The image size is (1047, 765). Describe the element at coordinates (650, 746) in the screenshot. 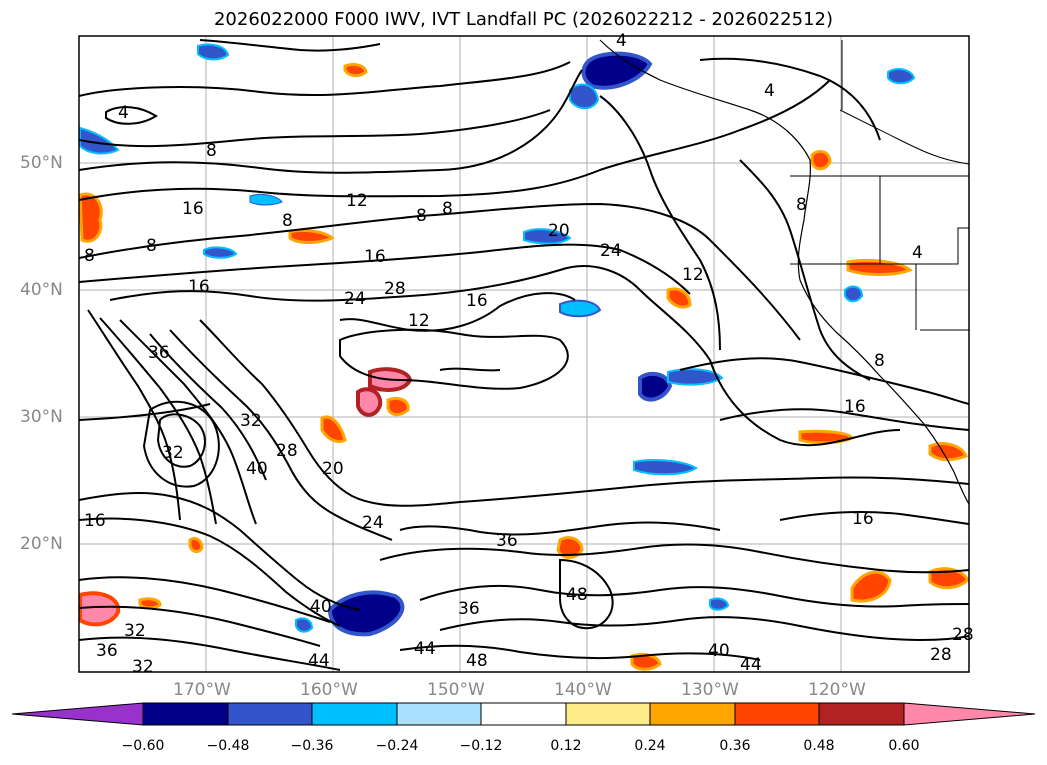

I see `colorbar-tick-label: 0.24` at that location.